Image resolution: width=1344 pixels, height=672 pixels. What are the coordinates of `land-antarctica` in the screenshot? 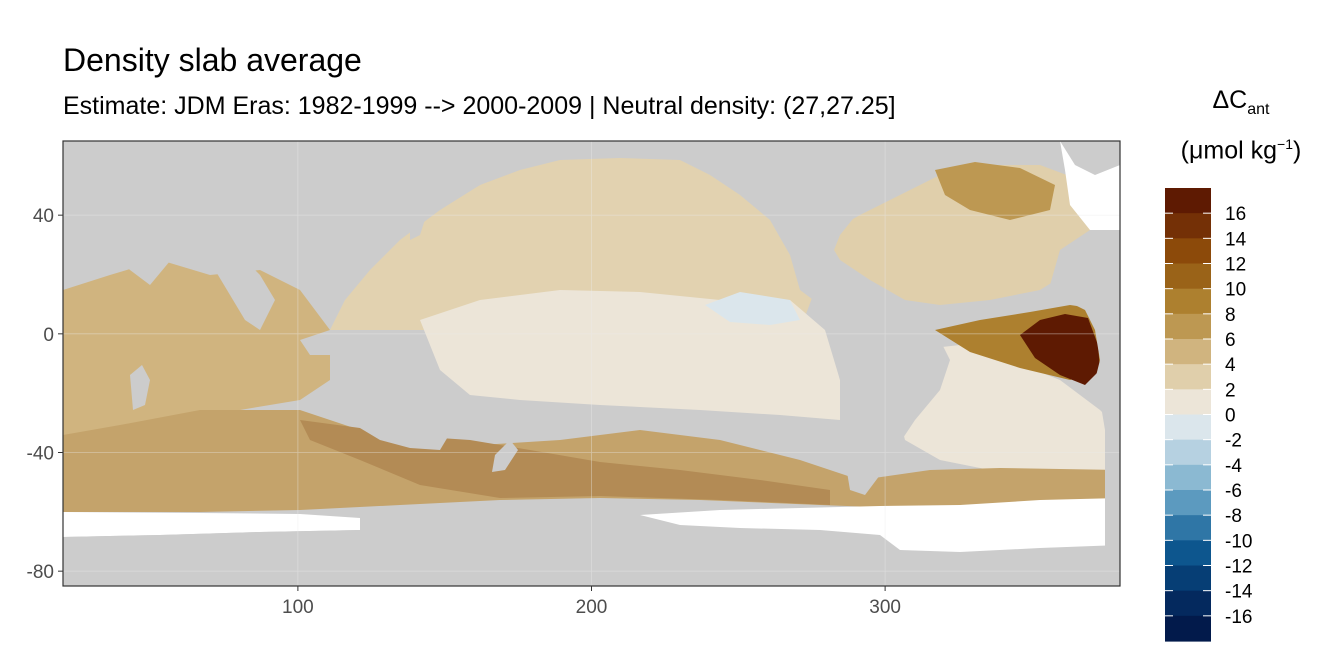 It's located at (591, 558).